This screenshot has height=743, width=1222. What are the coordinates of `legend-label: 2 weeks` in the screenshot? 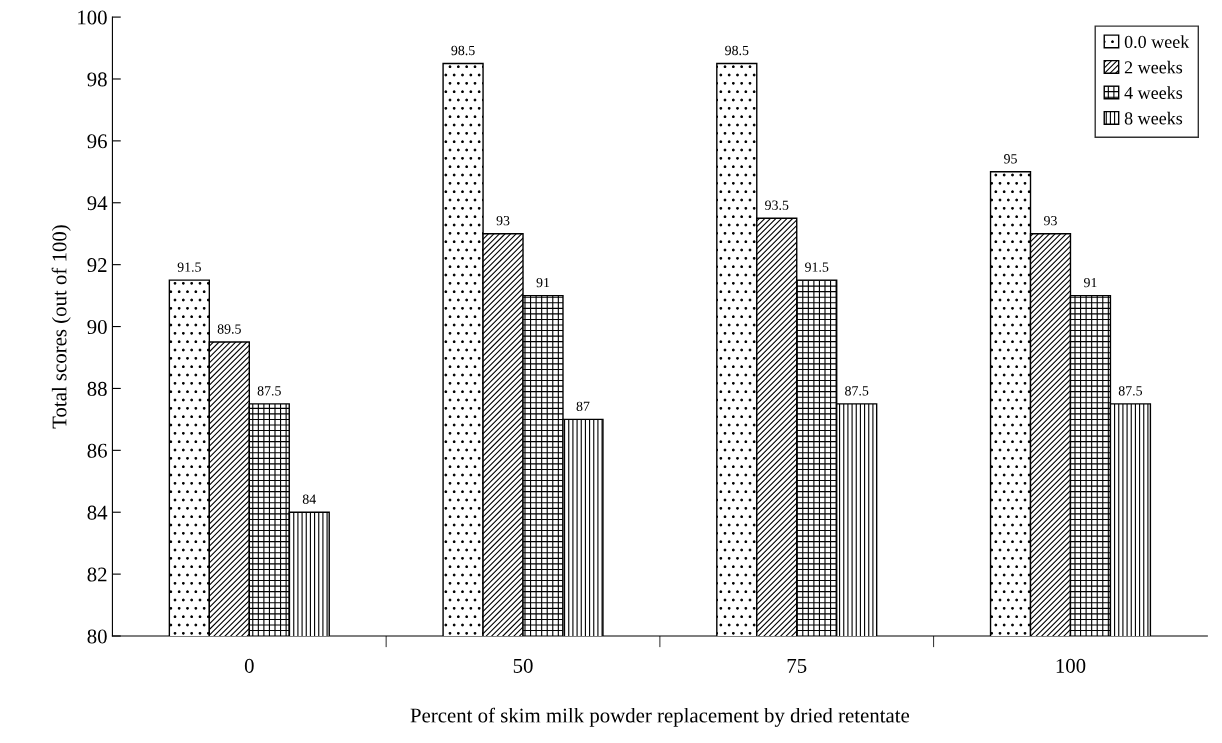 It's located at (1153, 67).